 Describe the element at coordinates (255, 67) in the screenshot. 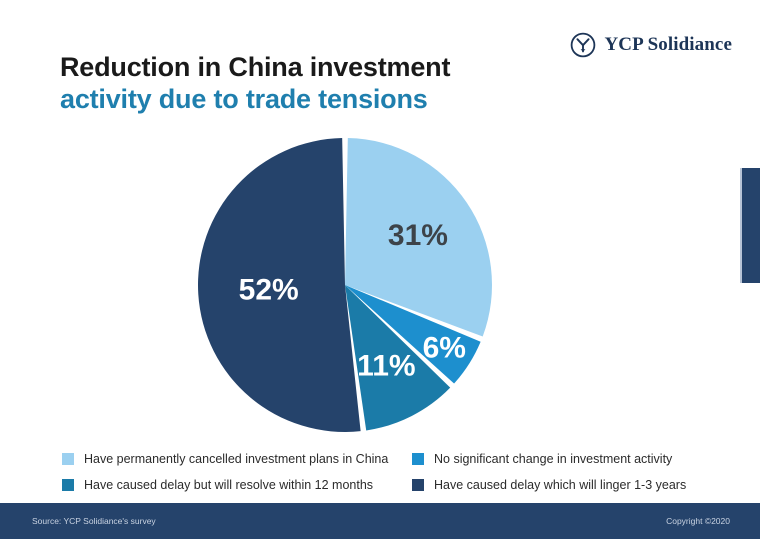

I see `page-title-line-1: Reduction in China investment` at that location.